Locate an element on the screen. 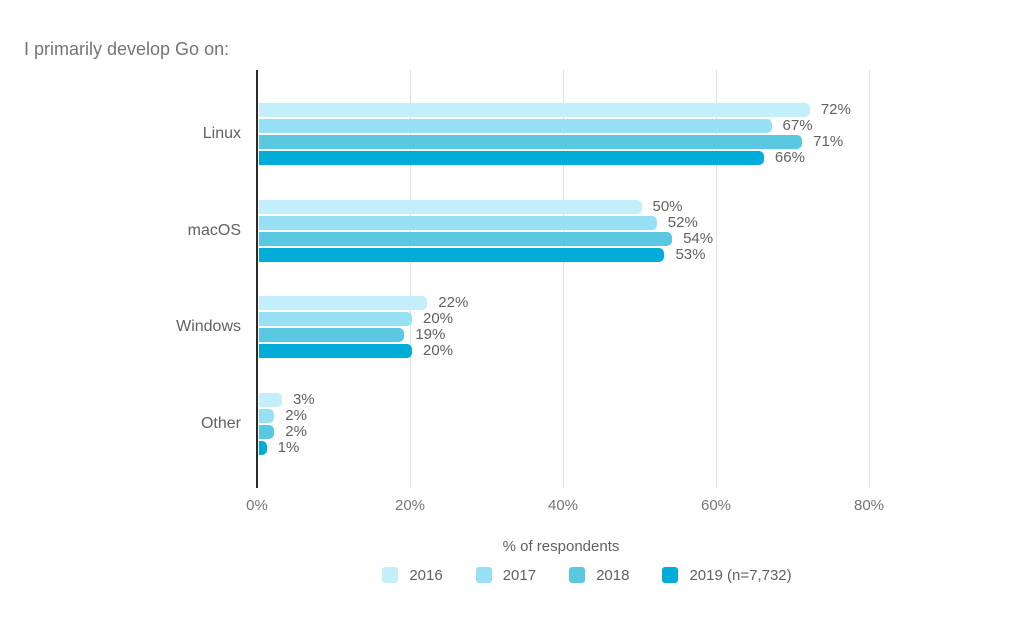 This screenshot has height=617, width=1031. category-label: macOS is located at coordinates (214, 230).